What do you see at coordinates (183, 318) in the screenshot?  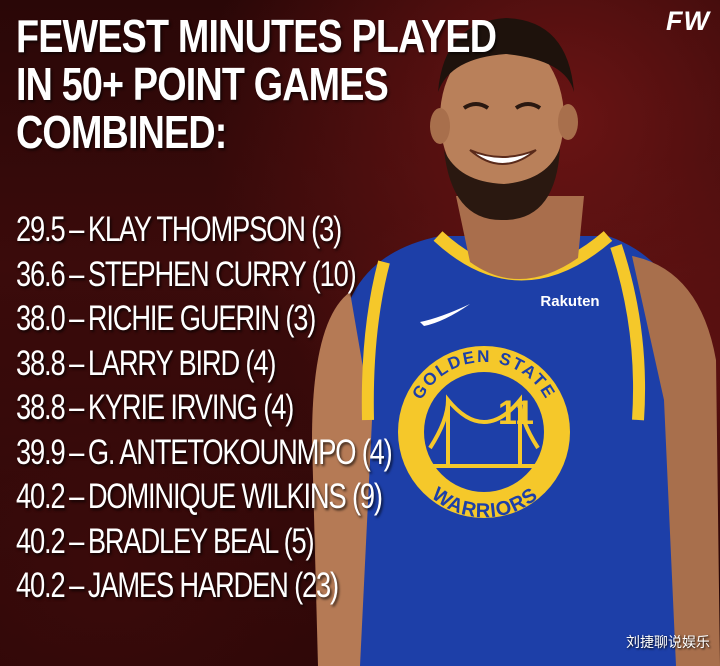 I see `player-name: RICHIE GUERIN` at bounding box center [183, 318].